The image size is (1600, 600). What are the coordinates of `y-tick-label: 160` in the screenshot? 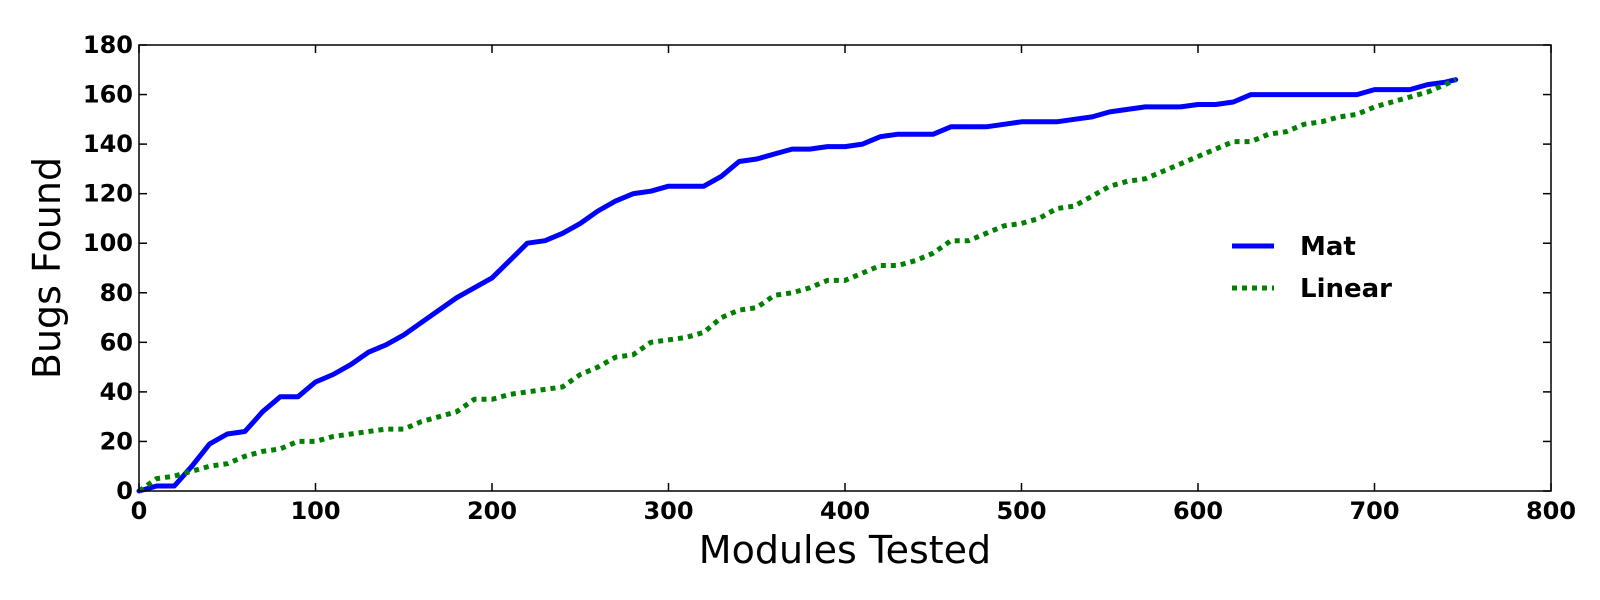 It's located at (108, 95).